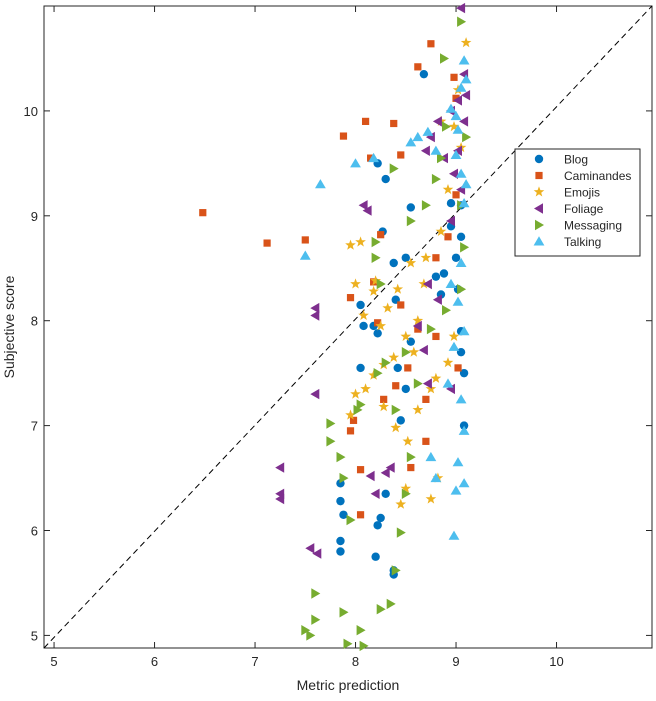 Image resolution: width=656 pixels, height=701 pixels. What do you see at coordinates (582, 242) in the screenshot?
I see `legend-label: Talking` at bounding box center [582, 242].